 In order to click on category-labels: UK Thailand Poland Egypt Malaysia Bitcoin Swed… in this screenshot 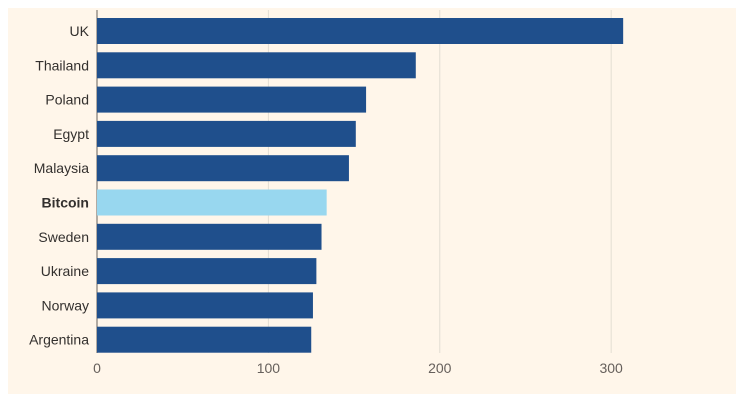, I will do `click(59, 185)`.